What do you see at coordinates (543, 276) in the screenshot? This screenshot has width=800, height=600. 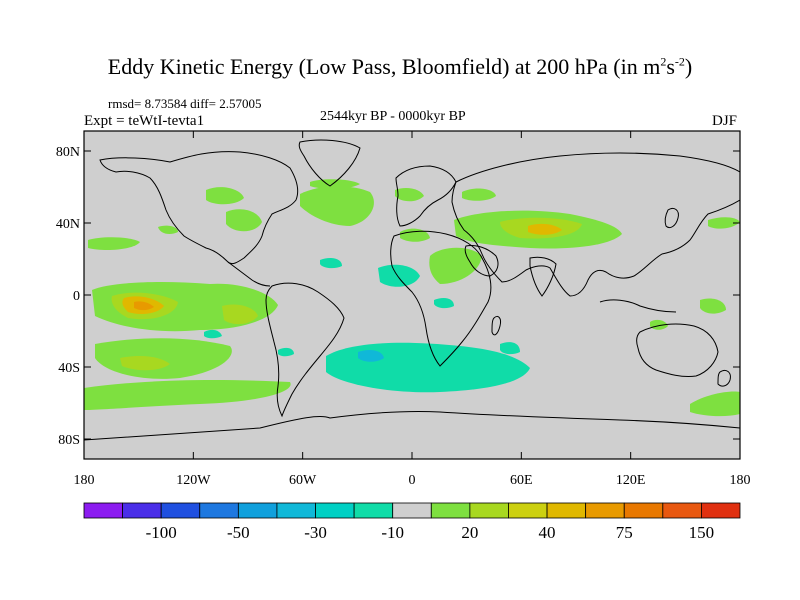 I see `coastline-india` at bounding box center [543, 276].